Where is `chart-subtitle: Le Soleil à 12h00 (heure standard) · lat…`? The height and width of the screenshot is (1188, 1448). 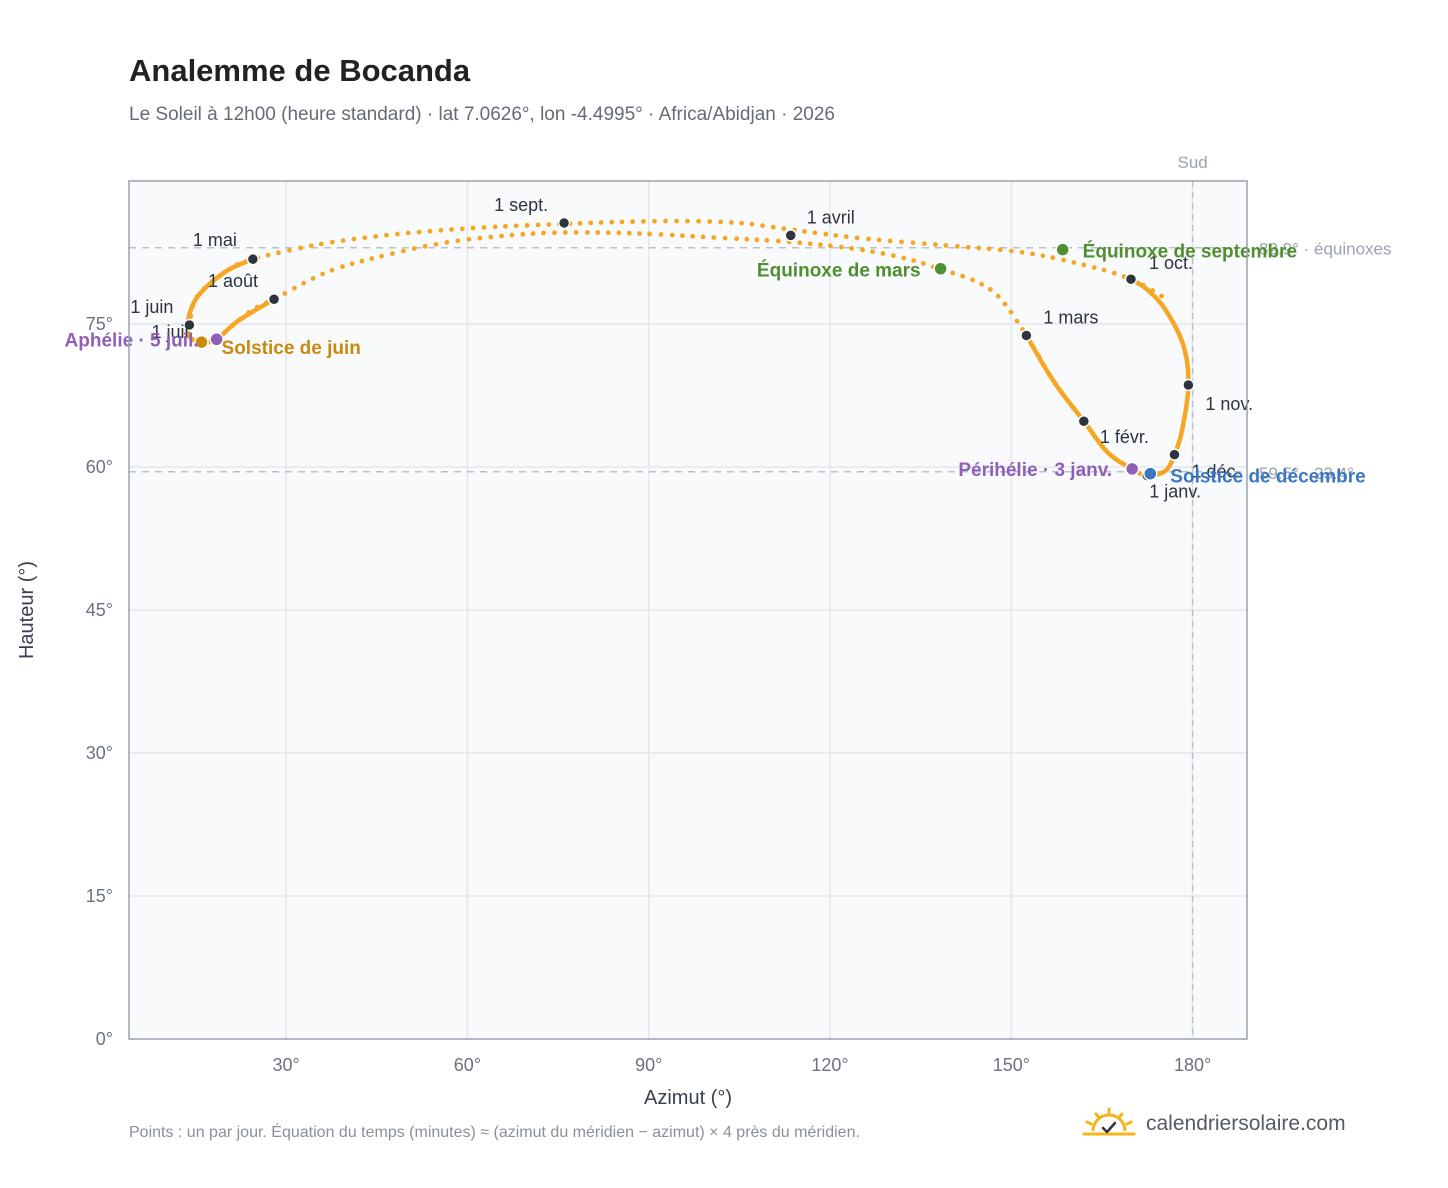 chart-subtitle: Le Soleil à 12h00 (heure standard) · lat… is located at coordinates (482, 114).